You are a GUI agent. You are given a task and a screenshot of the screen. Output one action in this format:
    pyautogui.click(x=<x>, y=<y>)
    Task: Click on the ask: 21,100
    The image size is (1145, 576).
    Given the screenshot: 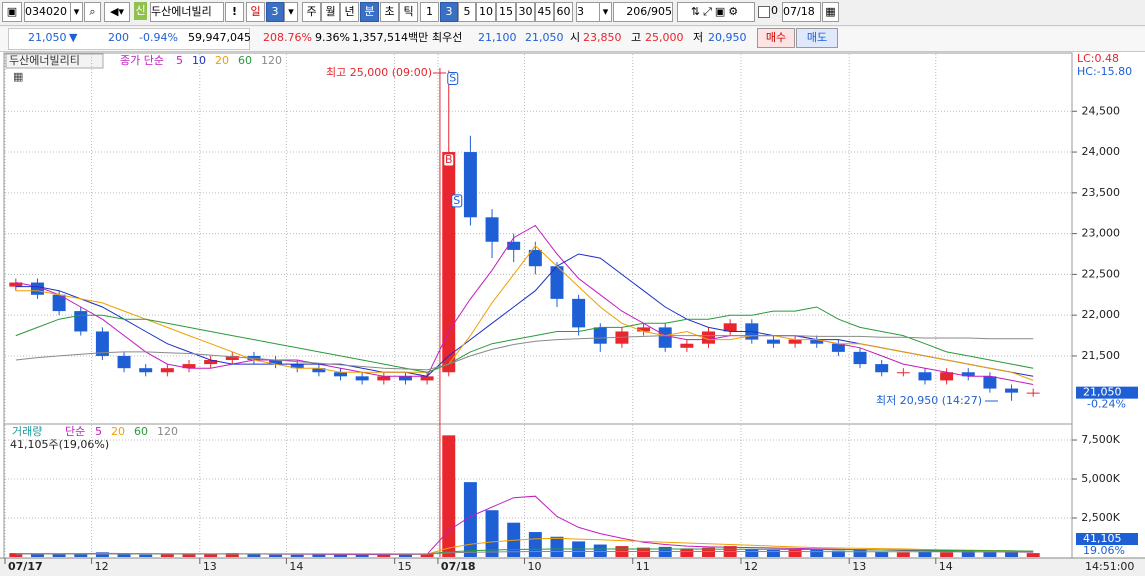 What is the action you would take?
    pyautogui.click(x=497, y=37)
    